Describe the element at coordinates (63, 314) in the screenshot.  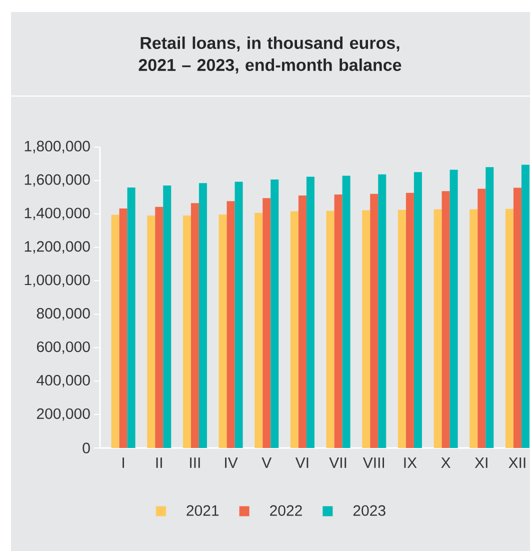
I see `y-tick-label: 800,000` at that location.